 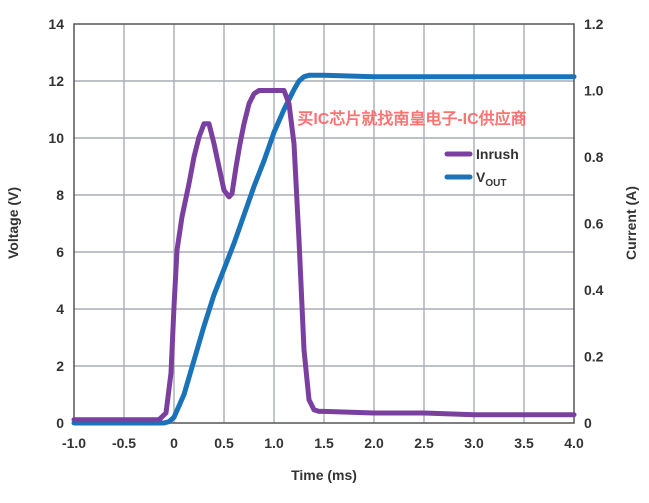 What do you see at coordinates (60, 252) in the screenshot?
I see `y-left-tick-label: 6` at bounding box center [60, 252].